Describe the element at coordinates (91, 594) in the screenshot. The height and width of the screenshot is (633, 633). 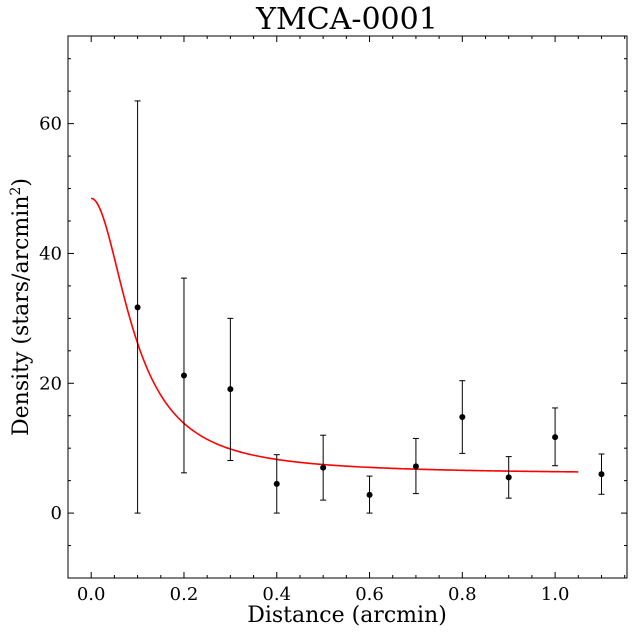
I see `x-tick-label: 0.0` at that location.